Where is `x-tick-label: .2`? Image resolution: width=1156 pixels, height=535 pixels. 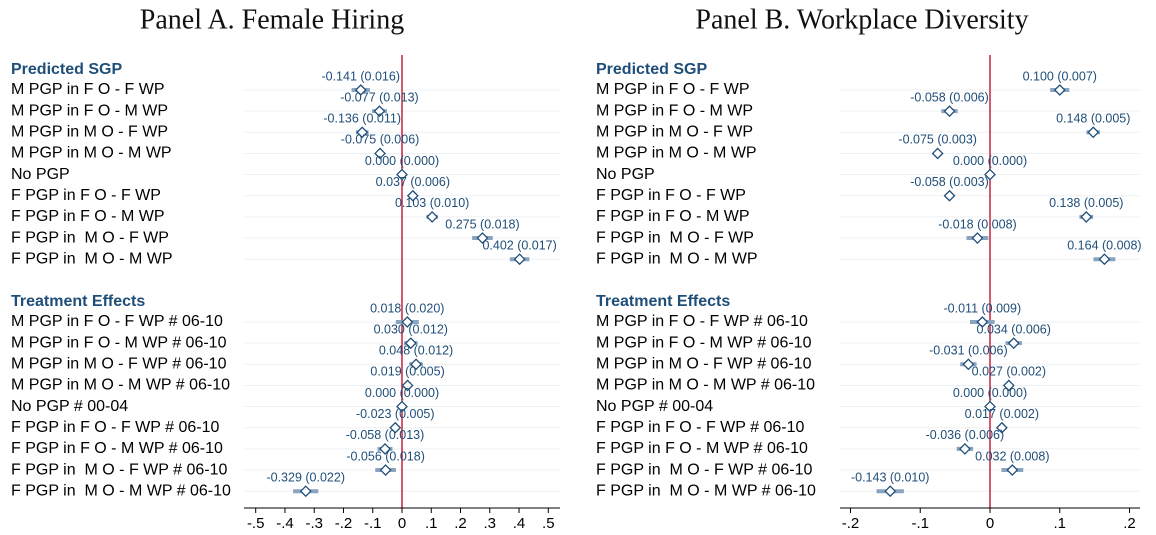 x-tick-label: .2 is located at coordinates (460, 523).